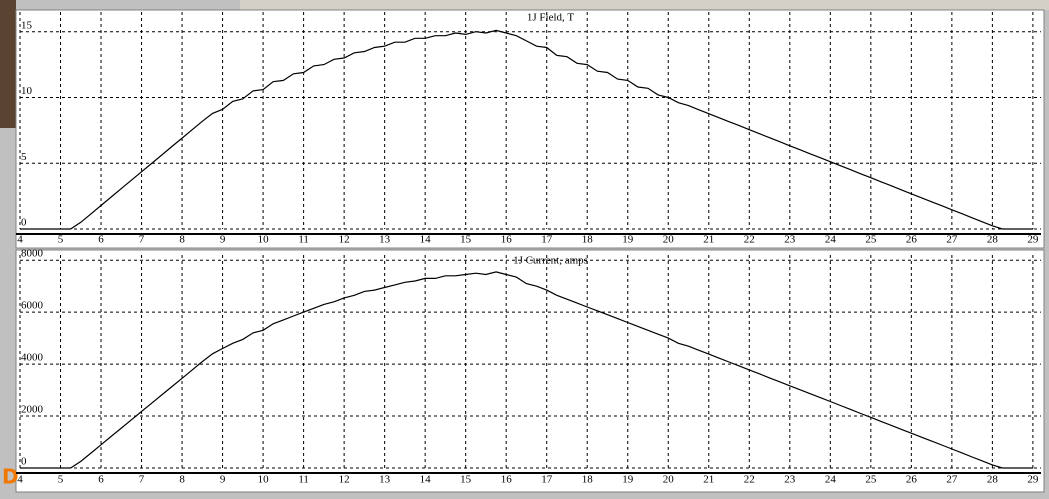 The image size is (1049, 499). I want to click on y-tick-label: 6000, so click(32, 306).